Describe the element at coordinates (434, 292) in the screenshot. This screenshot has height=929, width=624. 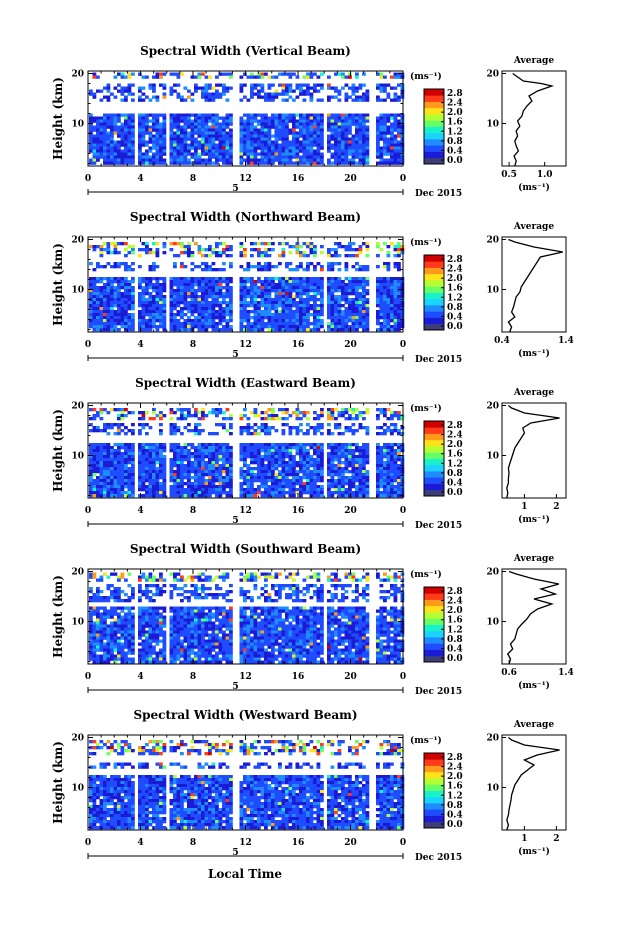
I see `colorbar-frame` at that location.